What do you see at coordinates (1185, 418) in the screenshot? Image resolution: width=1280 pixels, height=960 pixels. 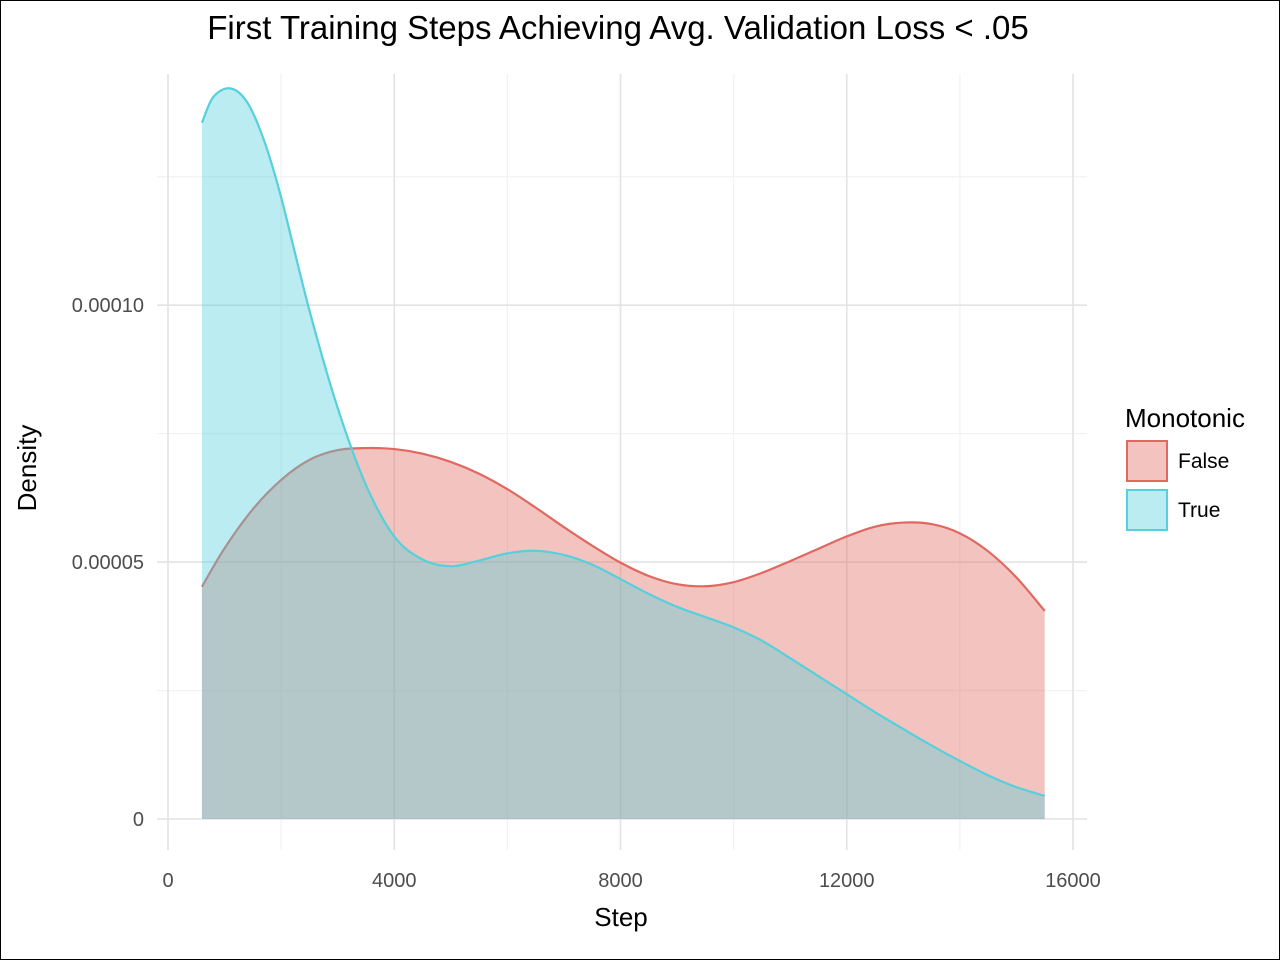 I see `legend-title: Monotonic` at bounding box center [1185, 418].